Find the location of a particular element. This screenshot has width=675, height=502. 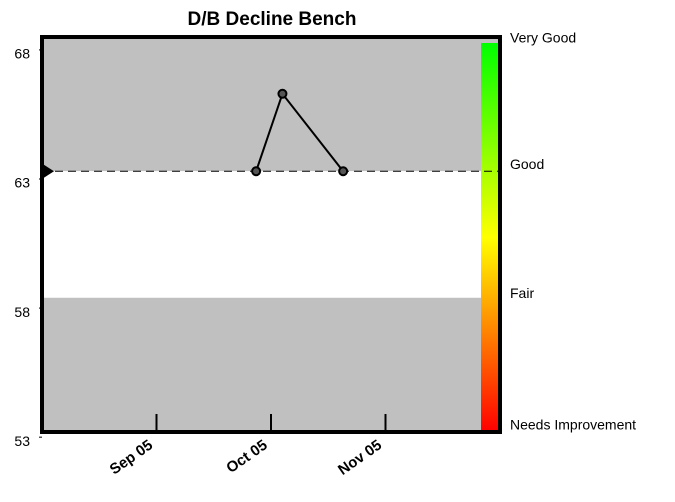

target-marker is located at coordinates (47, 171).